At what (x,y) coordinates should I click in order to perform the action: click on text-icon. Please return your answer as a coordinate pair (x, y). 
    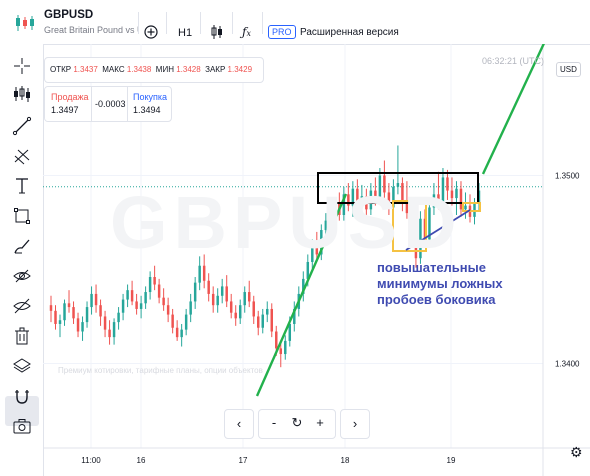
    Looking at the image, I should click on (22, 186).